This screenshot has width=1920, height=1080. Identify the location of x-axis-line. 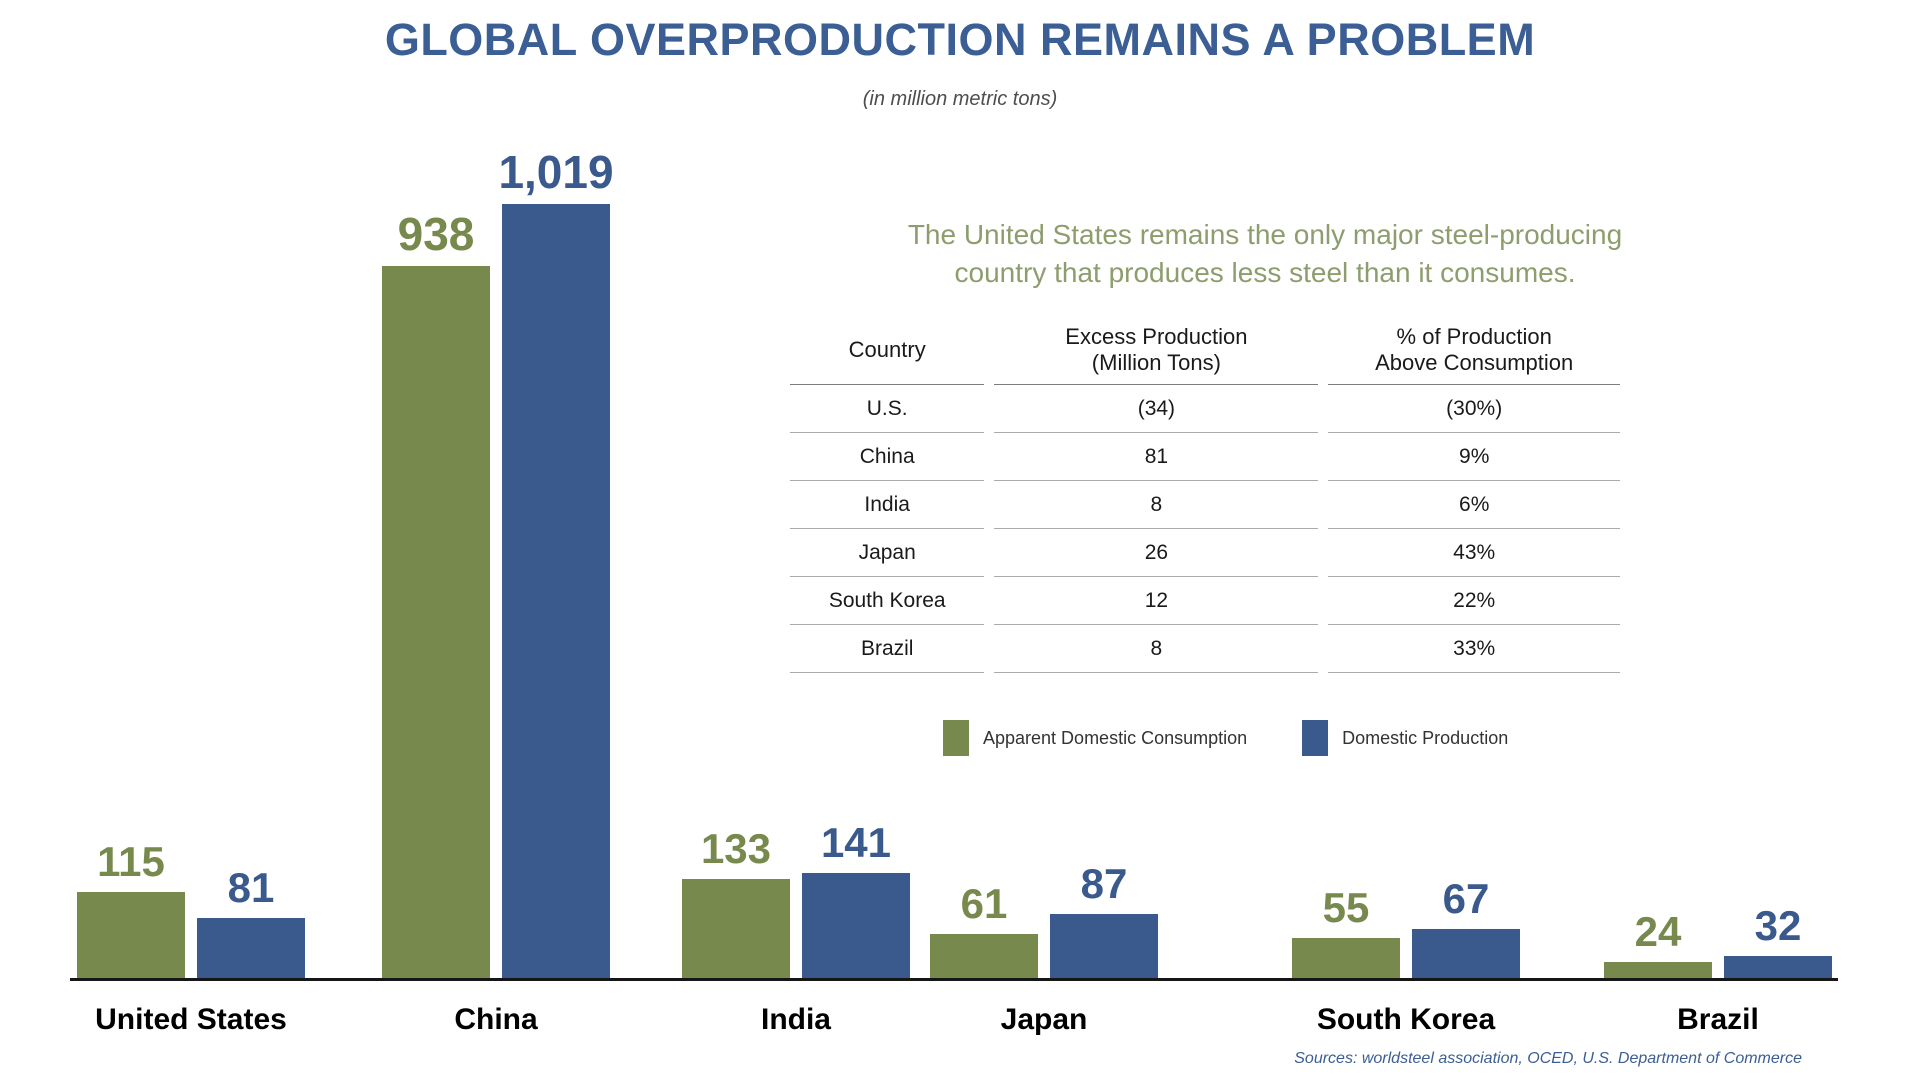
(954, 979).